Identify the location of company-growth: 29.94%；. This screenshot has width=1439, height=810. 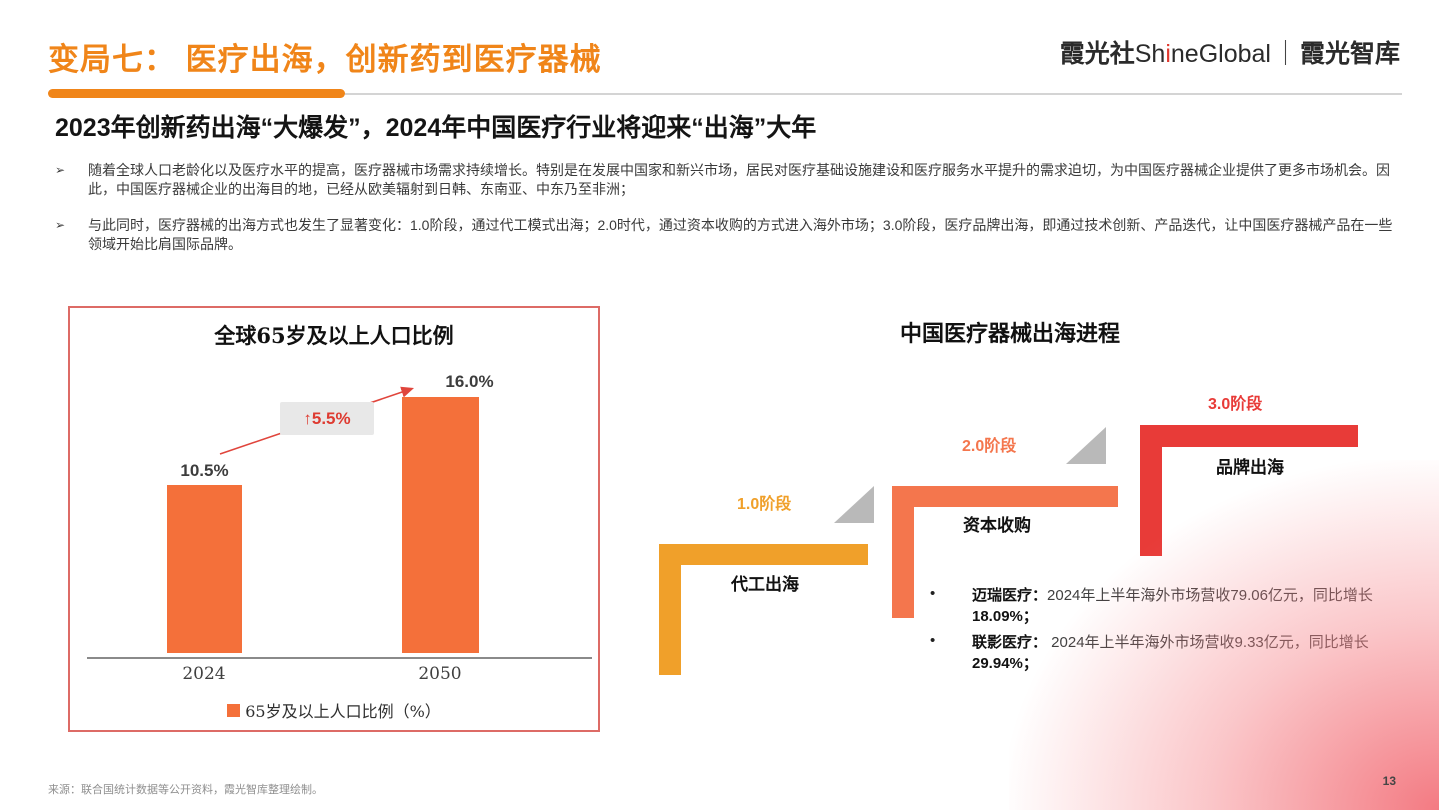
(1005, 663).